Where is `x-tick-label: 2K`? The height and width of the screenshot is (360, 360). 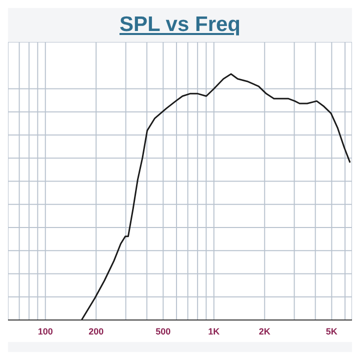 x-tick-label: 2K is located at coordinates (264, 331).